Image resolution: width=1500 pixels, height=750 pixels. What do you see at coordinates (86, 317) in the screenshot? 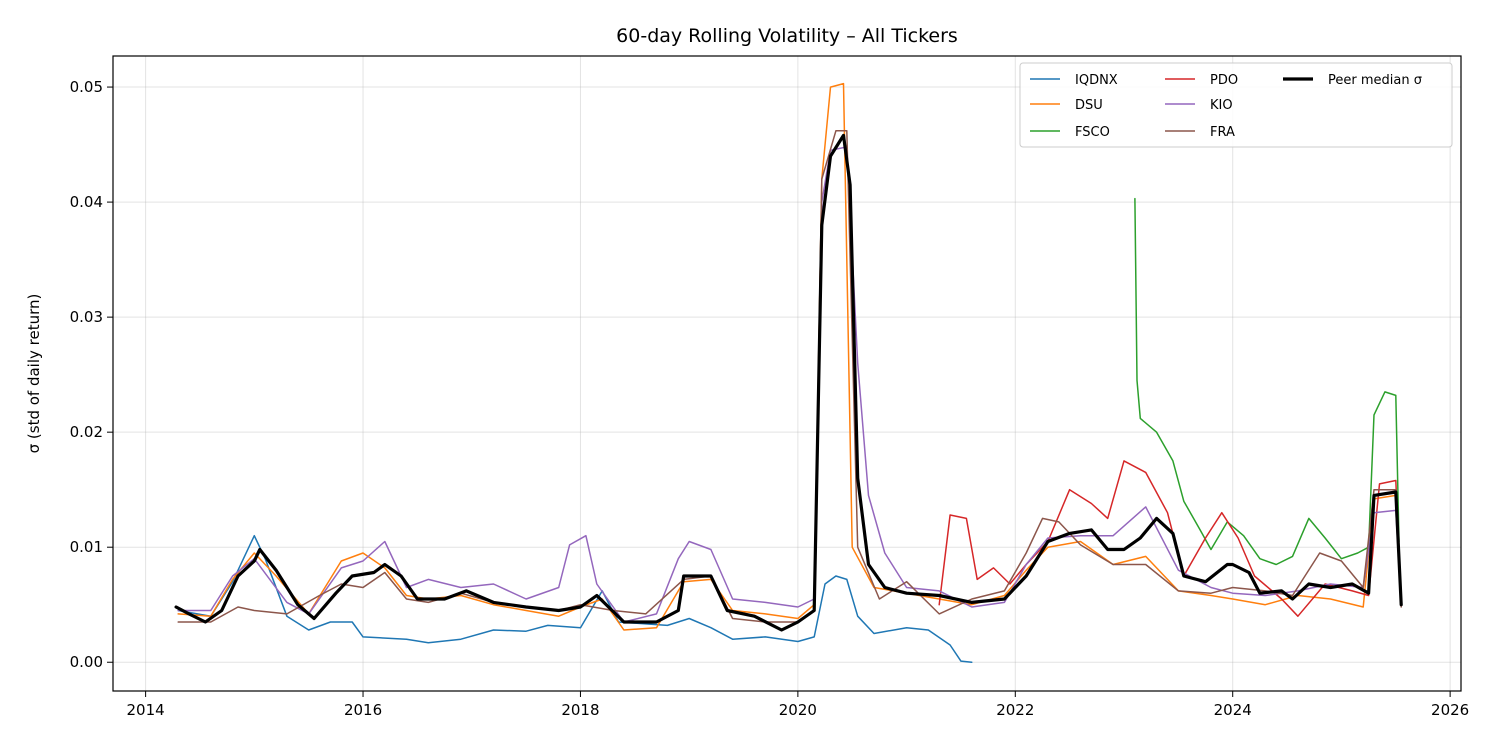
I see `y-tick-label: 0.03` at bounding box center [86, 317].